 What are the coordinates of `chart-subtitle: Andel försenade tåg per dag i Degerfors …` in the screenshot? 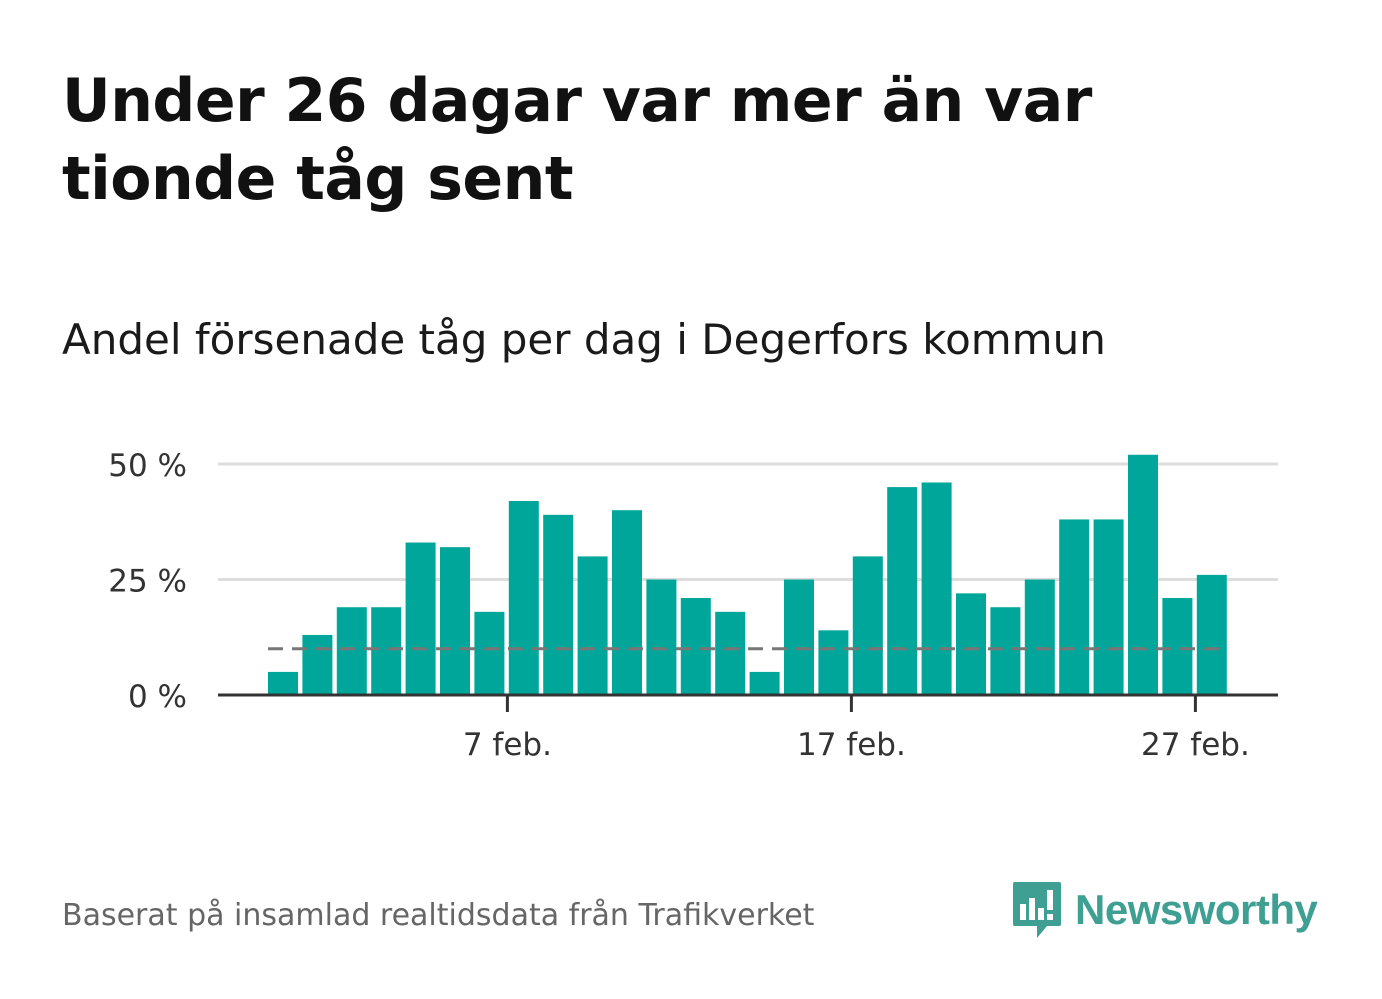 It's located at (584, 339).